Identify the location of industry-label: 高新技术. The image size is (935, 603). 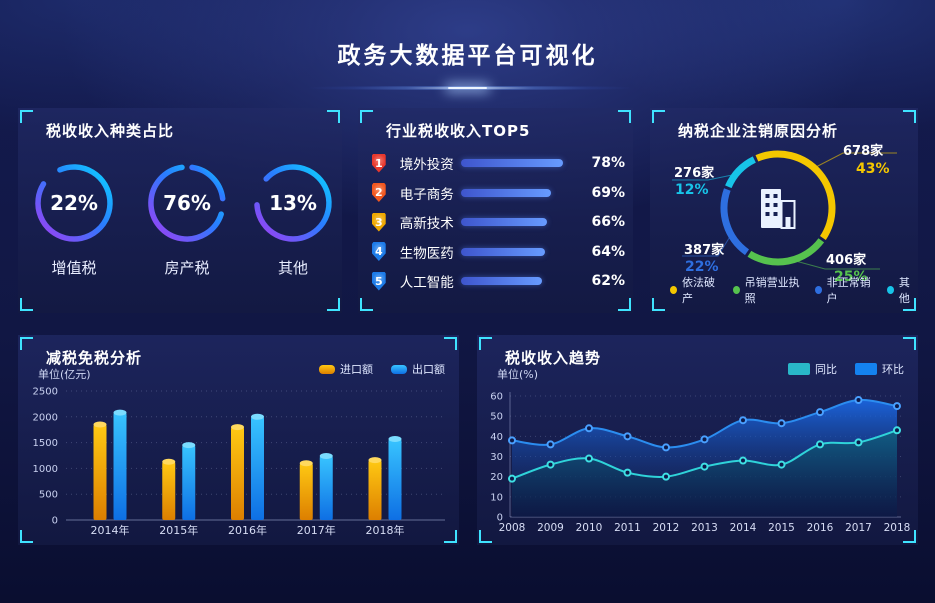
(426, 224).